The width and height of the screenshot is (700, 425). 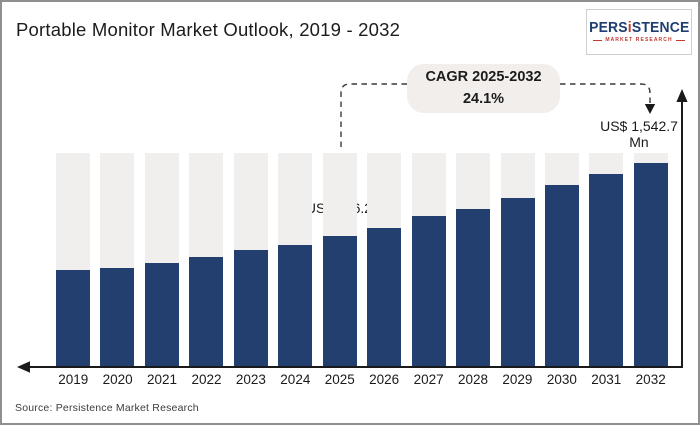 I want to click on x-axis-line, so click(x=354, y=367).